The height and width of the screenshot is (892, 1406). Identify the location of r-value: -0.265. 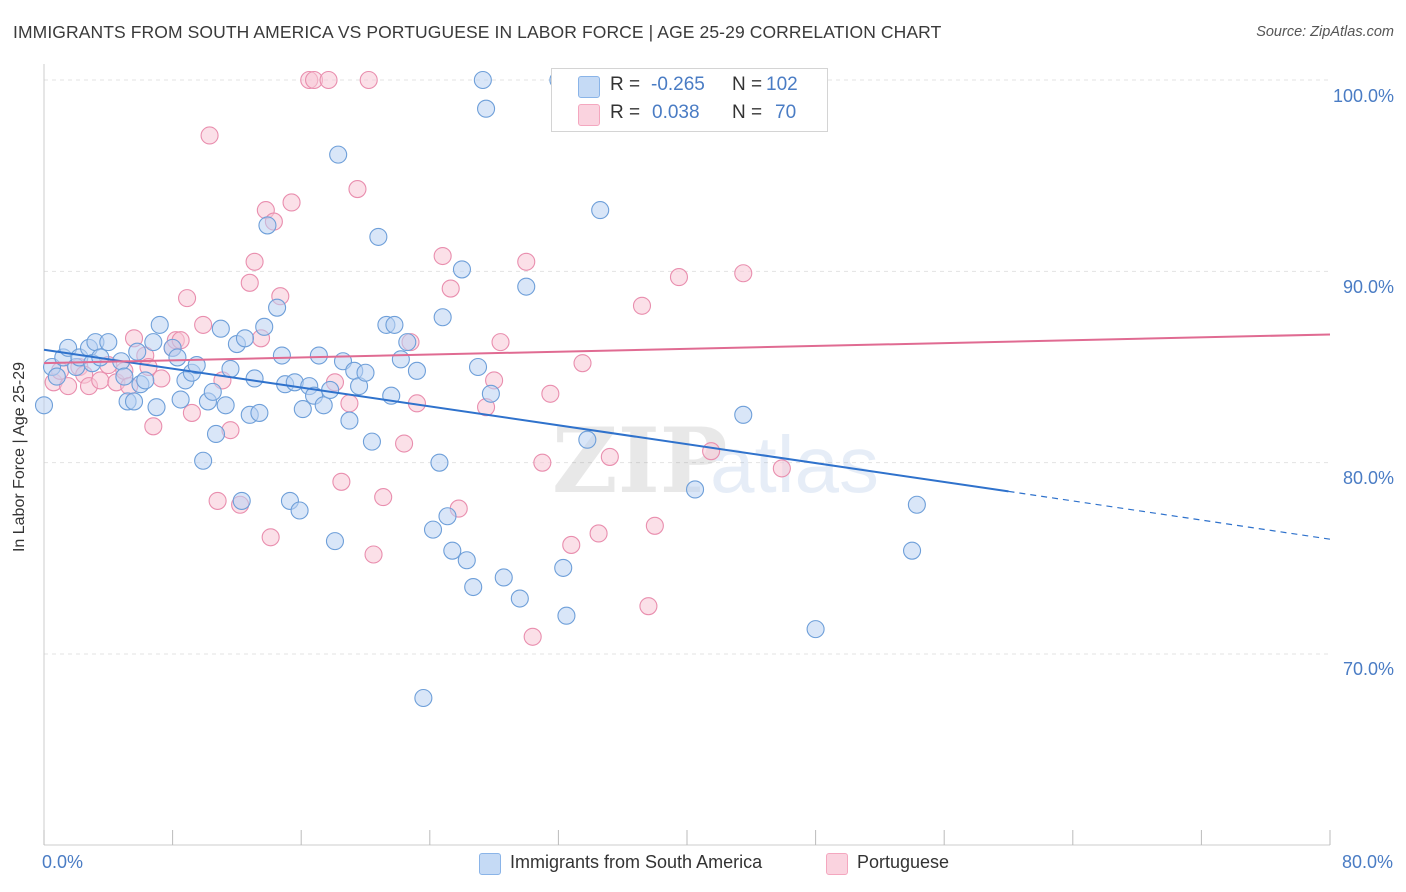
(678, 84).